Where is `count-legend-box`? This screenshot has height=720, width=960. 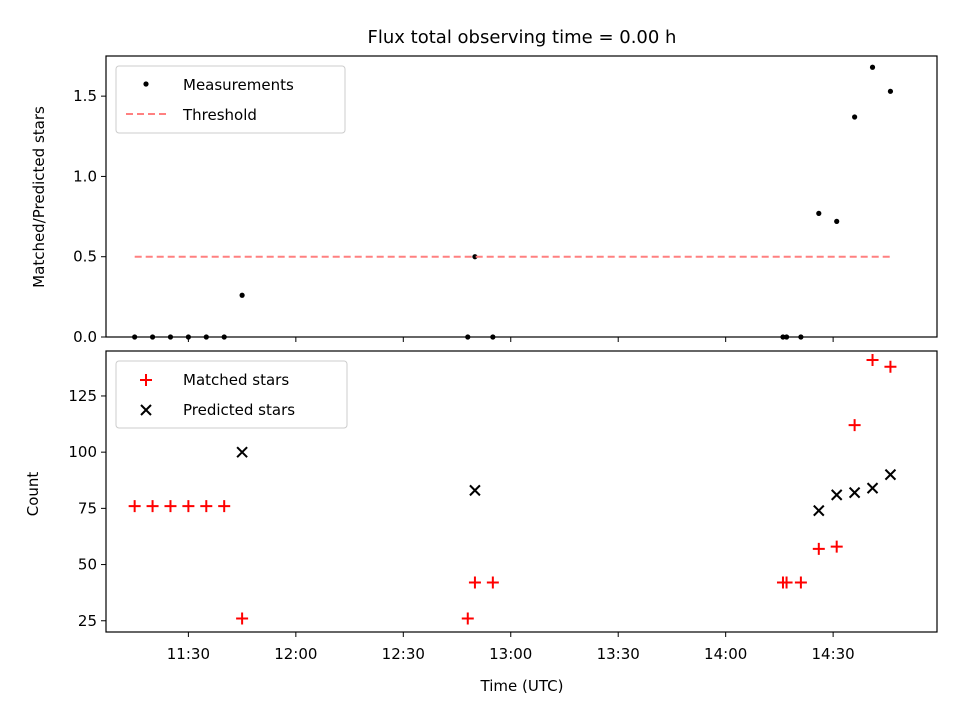
count-legend-box is located at coordinates (231, 394).